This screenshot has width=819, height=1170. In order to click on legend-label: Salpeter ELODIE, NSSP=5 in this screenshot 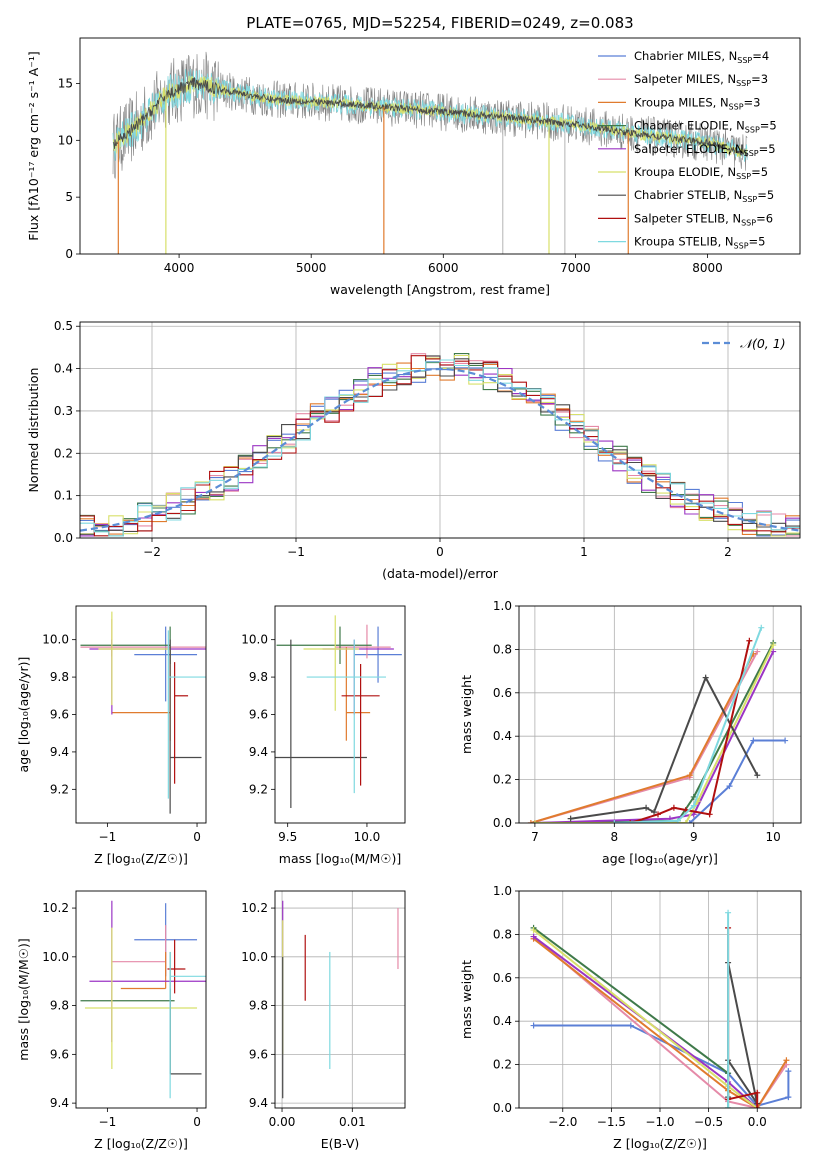, I will do `click(705, 150)`.